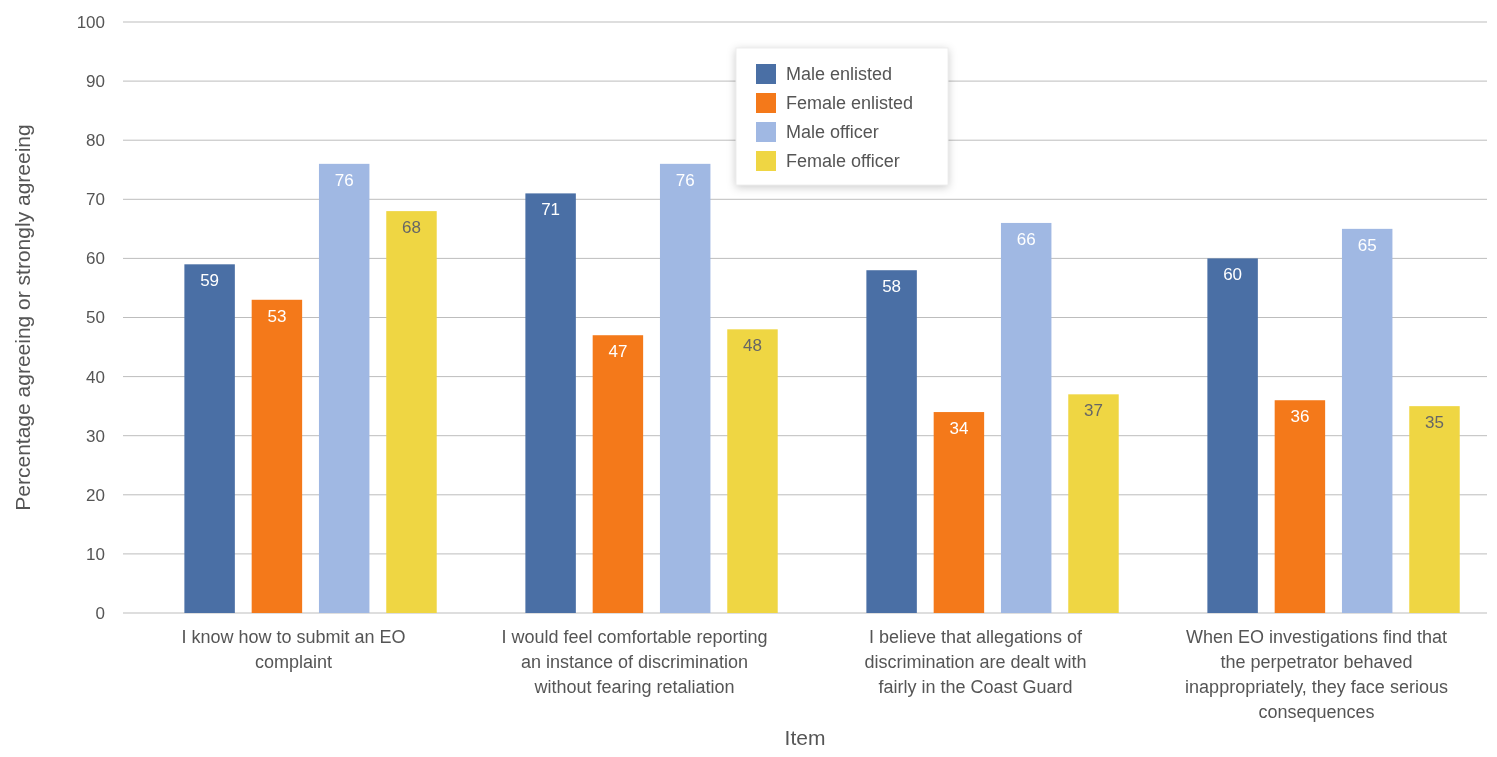  What do you see at coordinates (411, 228) in the screenshot?
I see `data-label: 68` at bounding box center [411, 228].